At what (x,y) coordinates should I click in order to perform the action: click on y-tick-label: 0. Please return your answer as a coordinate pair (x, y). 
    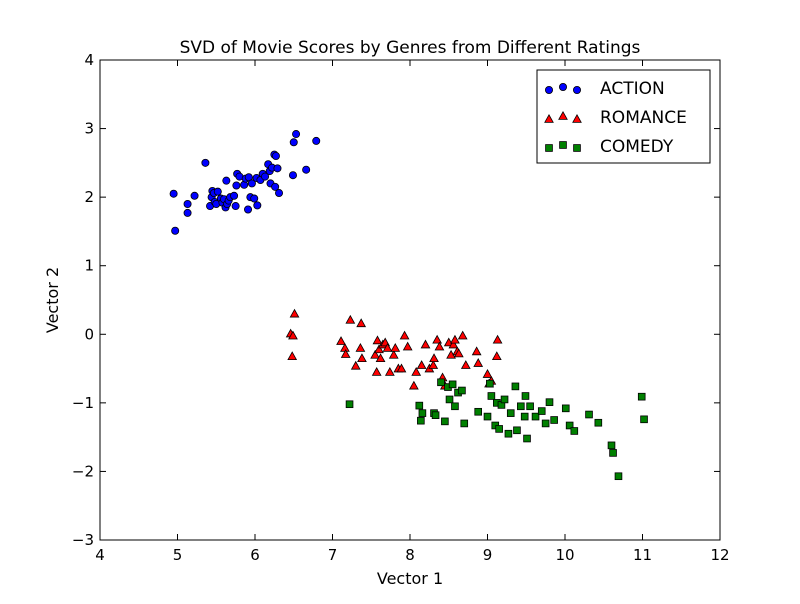
    Looking at the image, I should click on (89, 334).